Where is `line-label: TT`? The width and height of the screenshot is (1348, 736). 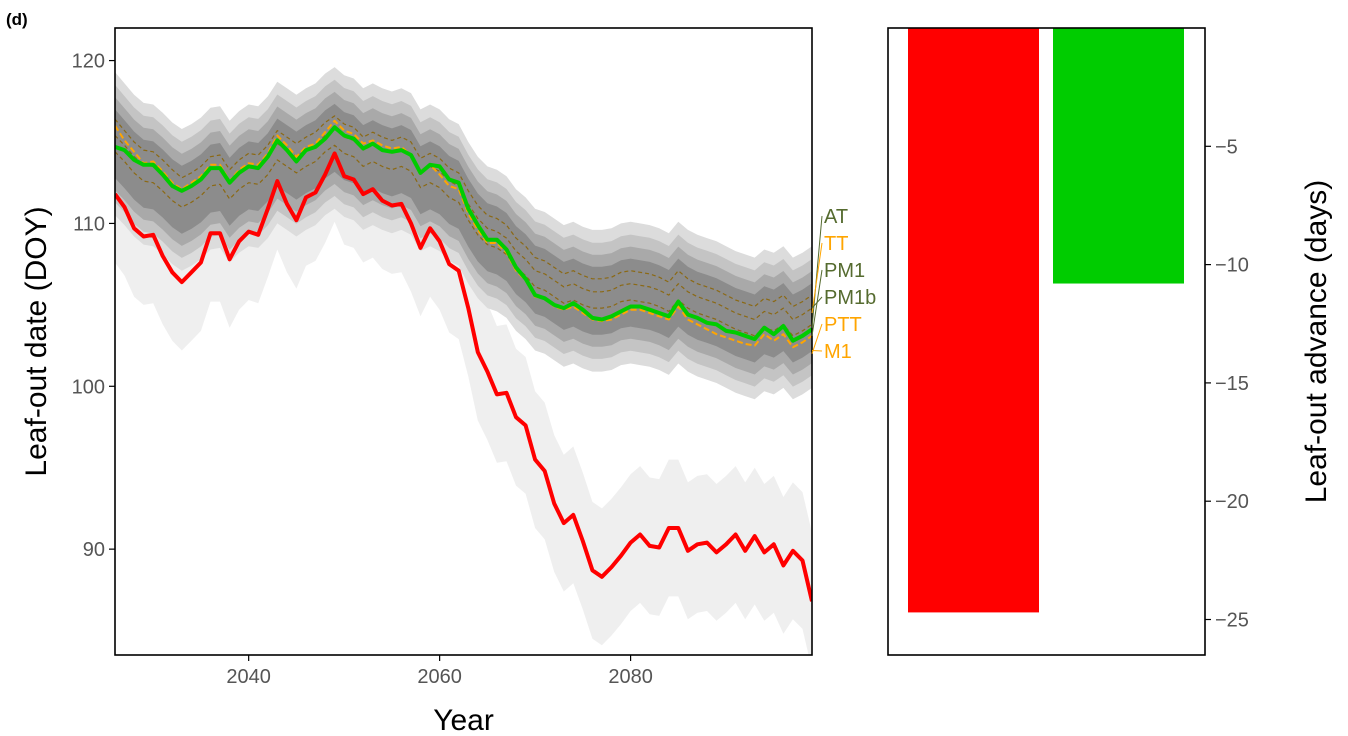 line-label: TT is located at coordinates (836, 244).